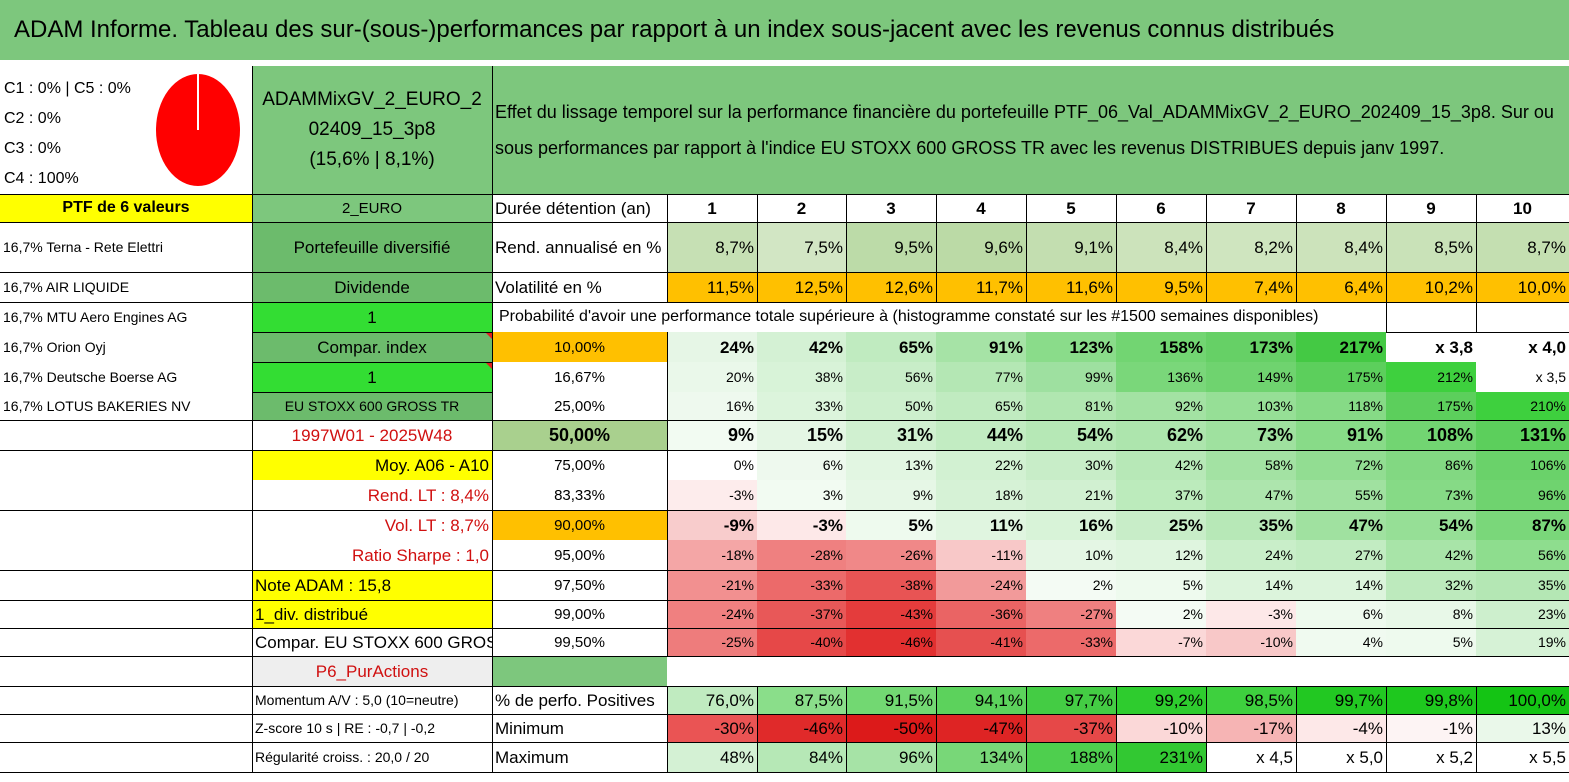 Image resolution: width=1569 pixels, height=782 pixels. What do you see at coordinates (1251, 247) in the screenshot?
I see `rend-cell-7: 8,2%` at bounding box center [1251, 247].